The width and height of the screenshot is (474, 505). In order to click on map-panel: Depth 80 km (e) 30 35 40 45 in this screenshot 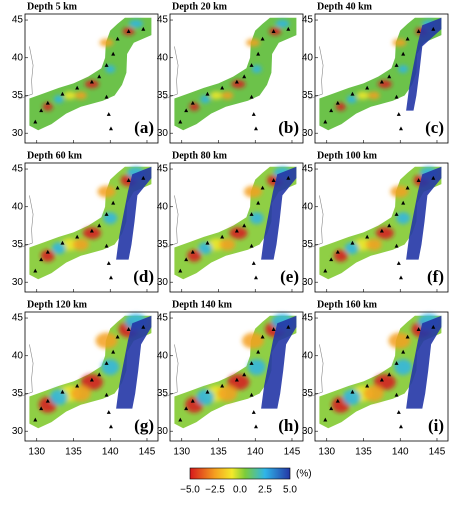, I will do `click(230, 221)`.